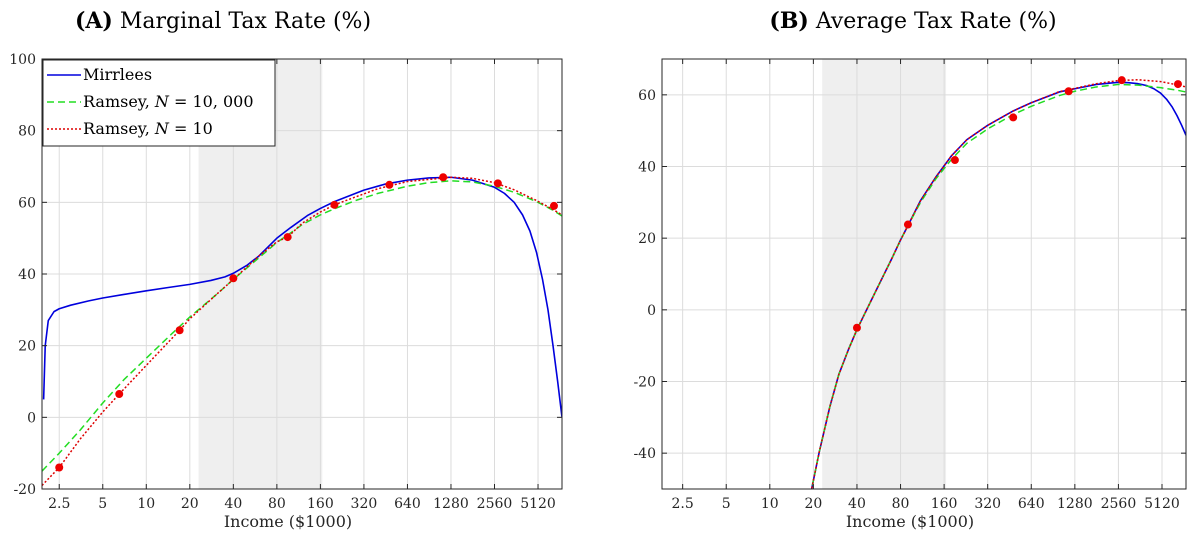 The height and width of the screenshot is (540, 1193). Describe the element at coordinates (94, 21) in the screenshot. I see `panel-label-a: (A)` at that location.